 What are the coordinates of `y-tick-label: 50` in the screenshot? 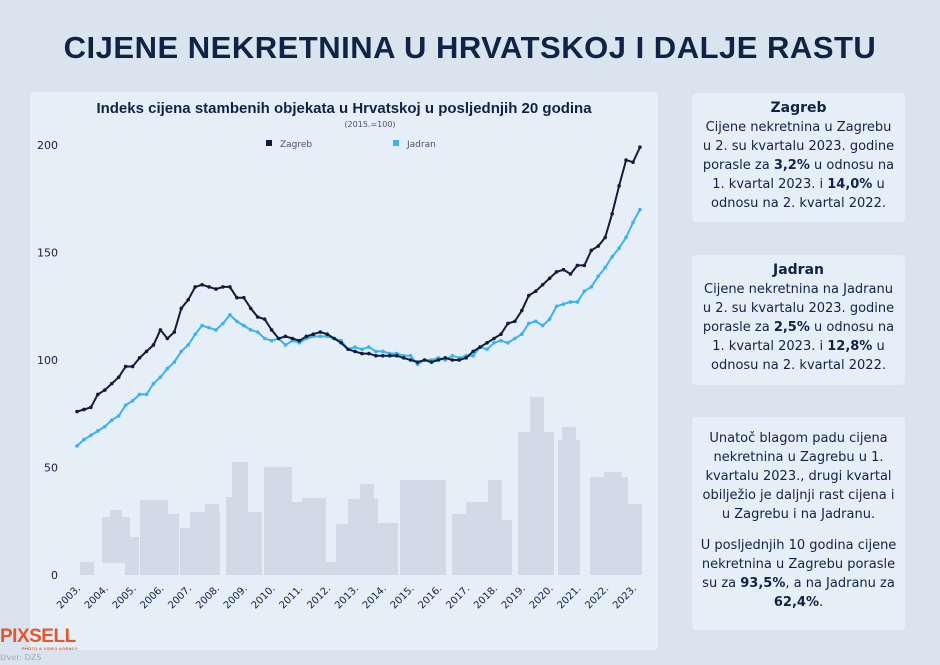 It's located at (51, 468).